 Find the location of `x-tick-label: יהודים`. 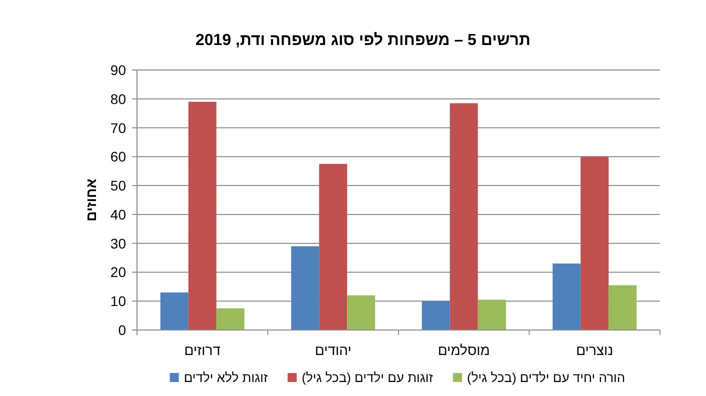

x-tick-label: יהודים is located at coordinates (333, 350).